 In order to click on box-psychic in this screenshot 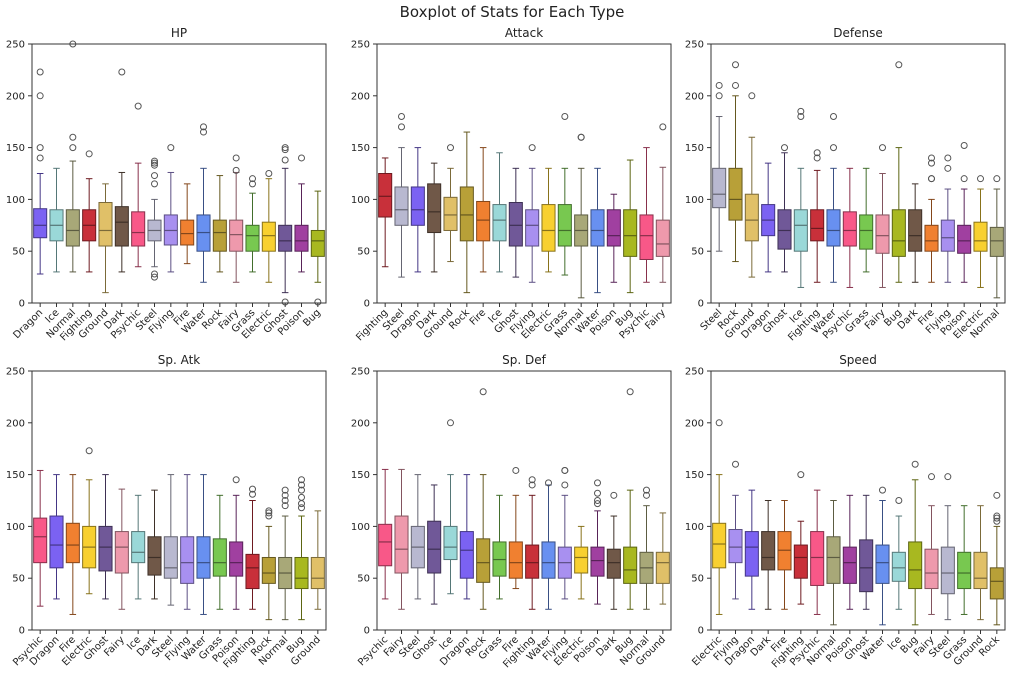, I will do `click(40, 538)`.